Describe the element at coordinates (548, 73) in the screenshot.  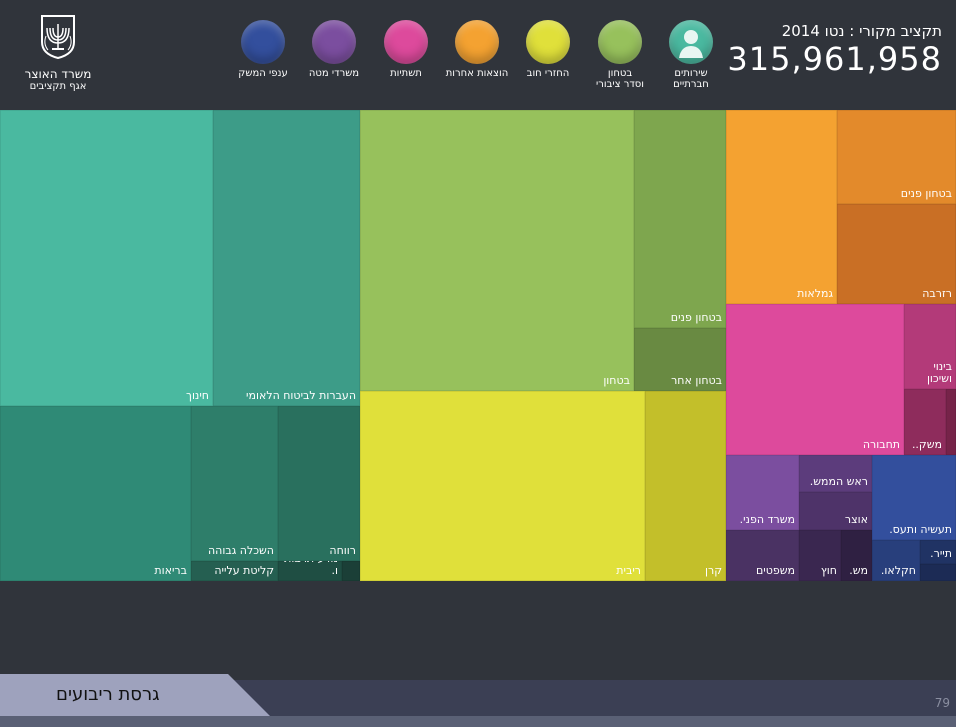
I see `legend-label-2: החזרי חוב` at that location.